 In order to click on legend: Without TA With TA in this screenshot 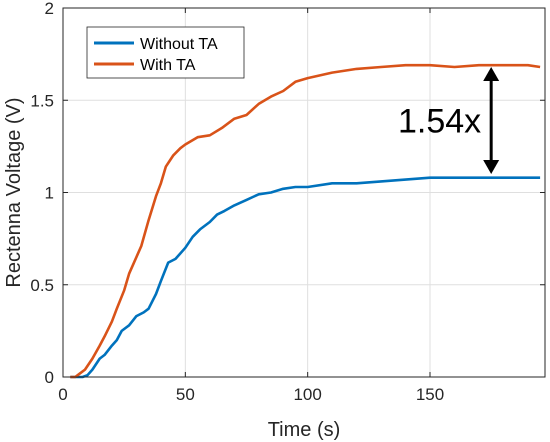, I will do `click(165, 52)`.